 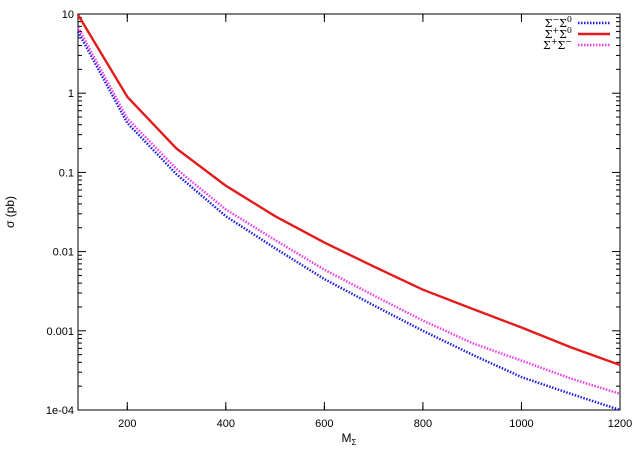 What do you see at coordinates (63, 253) in the screenshot?
I see `y-tick-label: 0.01` at bounding box center [63, 253].